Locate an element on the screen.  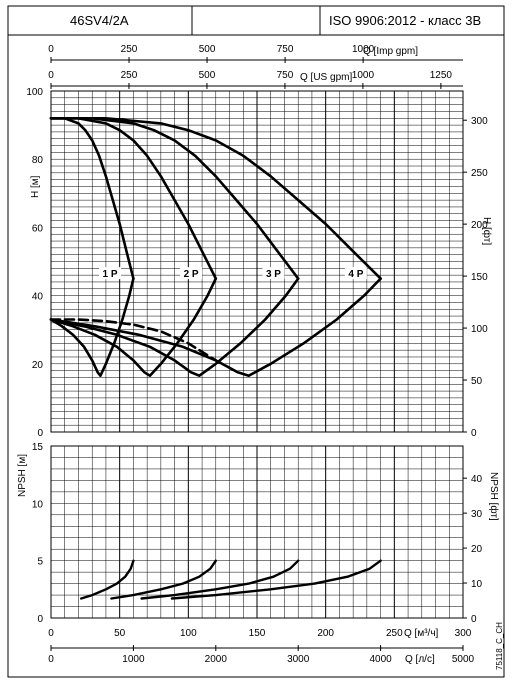
head-curve-3-p is located at coordinates (174, 198).